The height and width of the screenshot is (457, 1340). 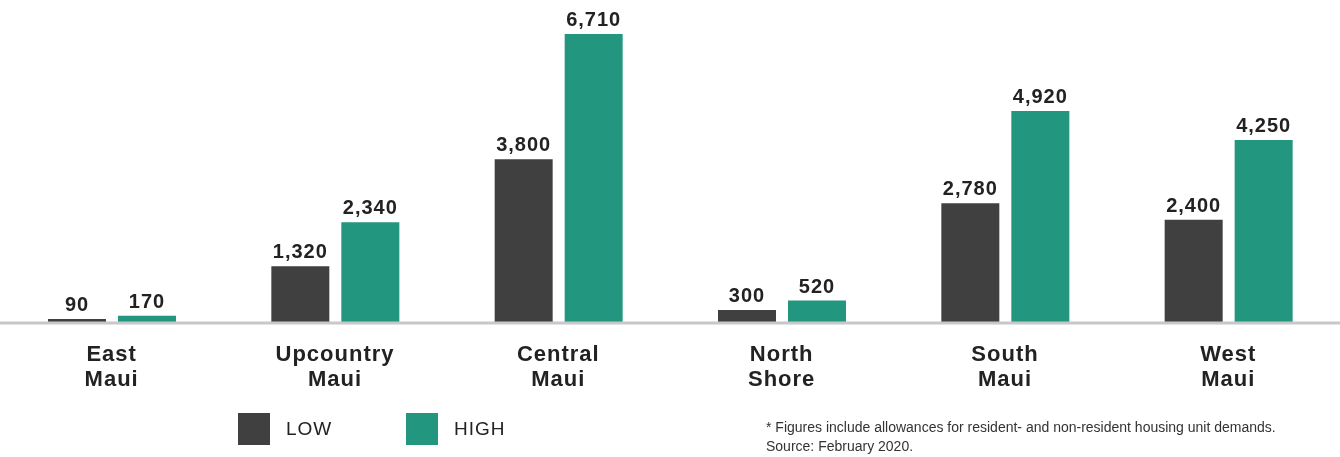 I want to click on x-tick-label: North Shore, so click(x=781, y=366).